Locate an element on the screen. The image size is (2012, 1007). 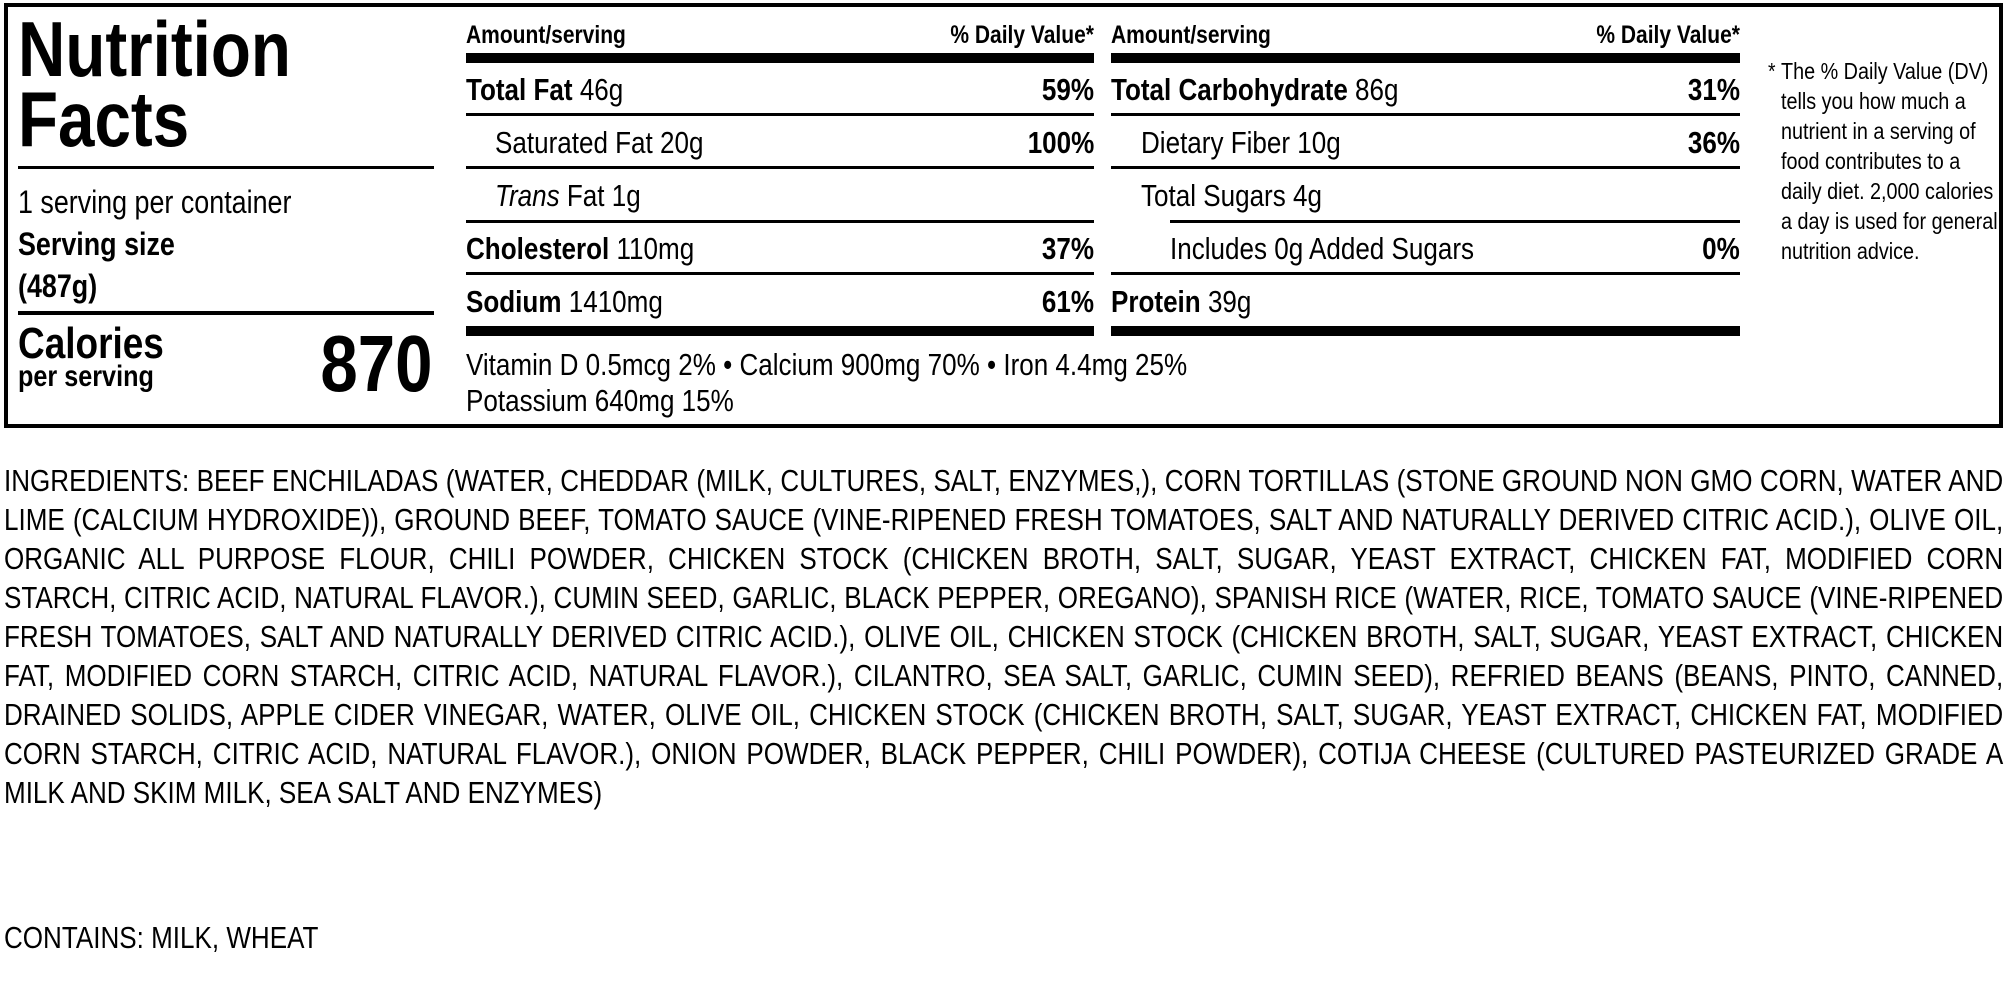
nutrient-amount: 46g is located at coordinates (601, 89).